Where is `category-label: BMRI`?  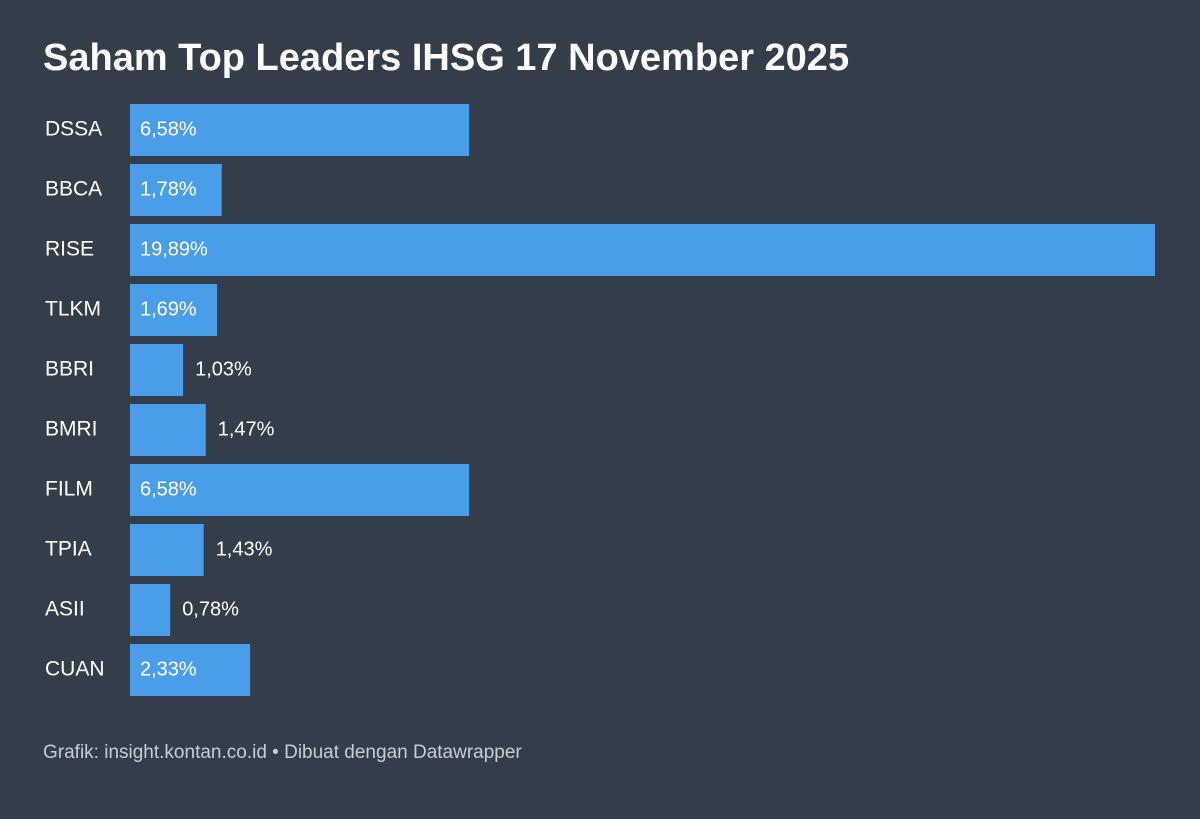
category-label: BMRI is located at coordinates (71, 429).